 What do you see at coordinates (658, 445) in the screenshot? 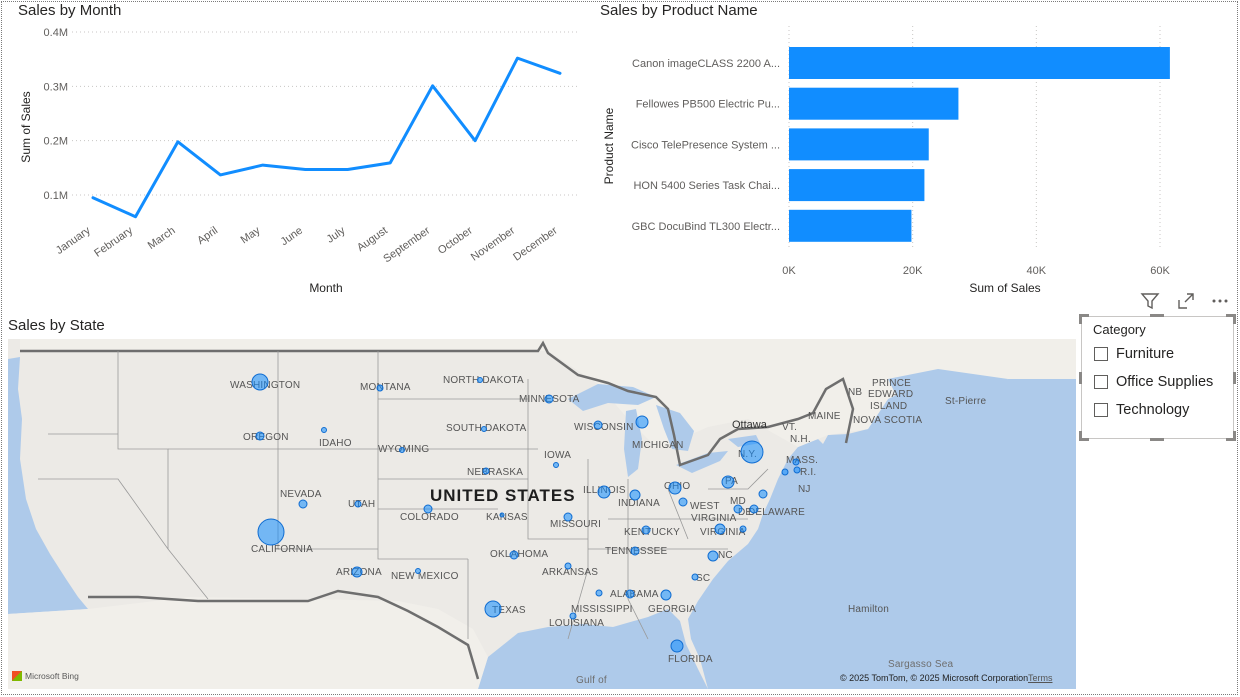
I see `state-label: MICHIGAN` at bounding box center [658, 445].